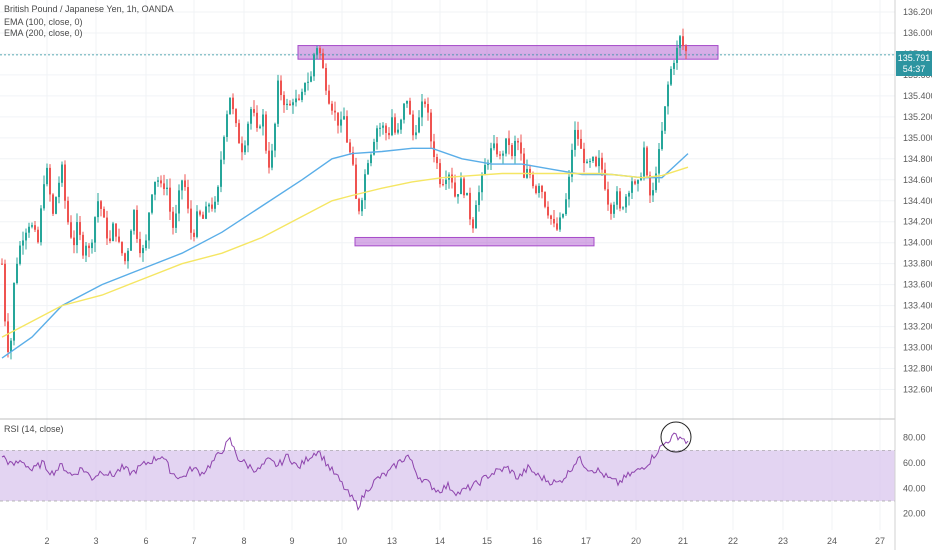 The image size is (932, 550). Describe the element at coordinates (917, 369) in the screenshot. I see `price-tick-label: 132.800` at that location.